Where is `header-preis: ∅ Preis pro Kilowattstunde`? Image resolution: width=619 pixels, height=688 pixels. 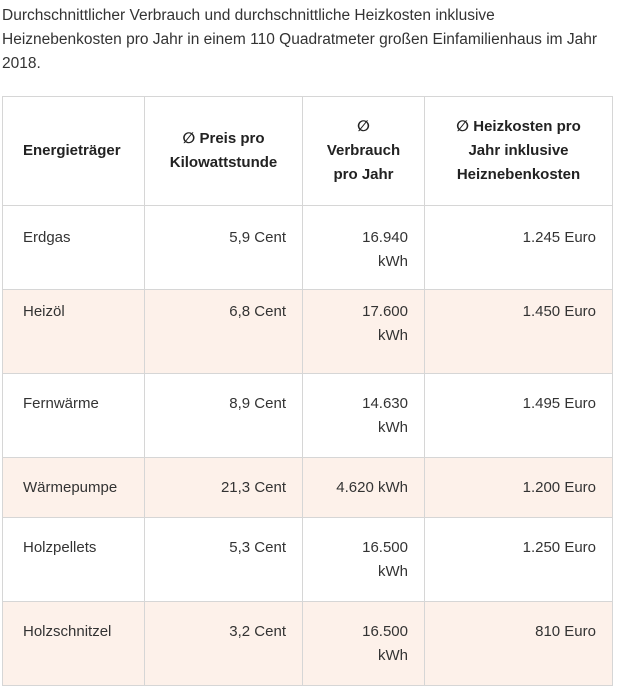 header-preis: ∅ Preis pro Kilowattstunde is located at coordinates (223, 151).